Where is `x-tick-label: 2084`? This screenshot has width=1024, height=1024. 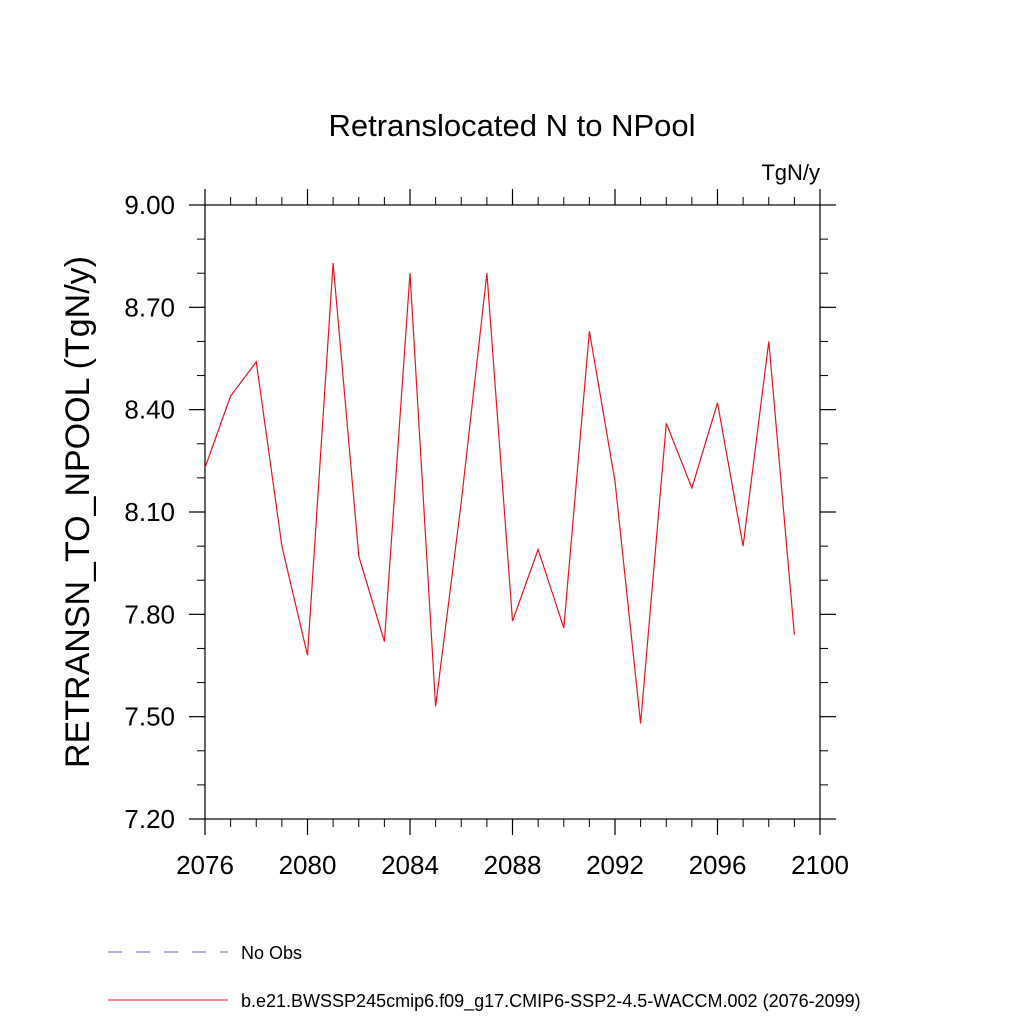
x-tick-label: 2084 is located at coordinates (410, 865).